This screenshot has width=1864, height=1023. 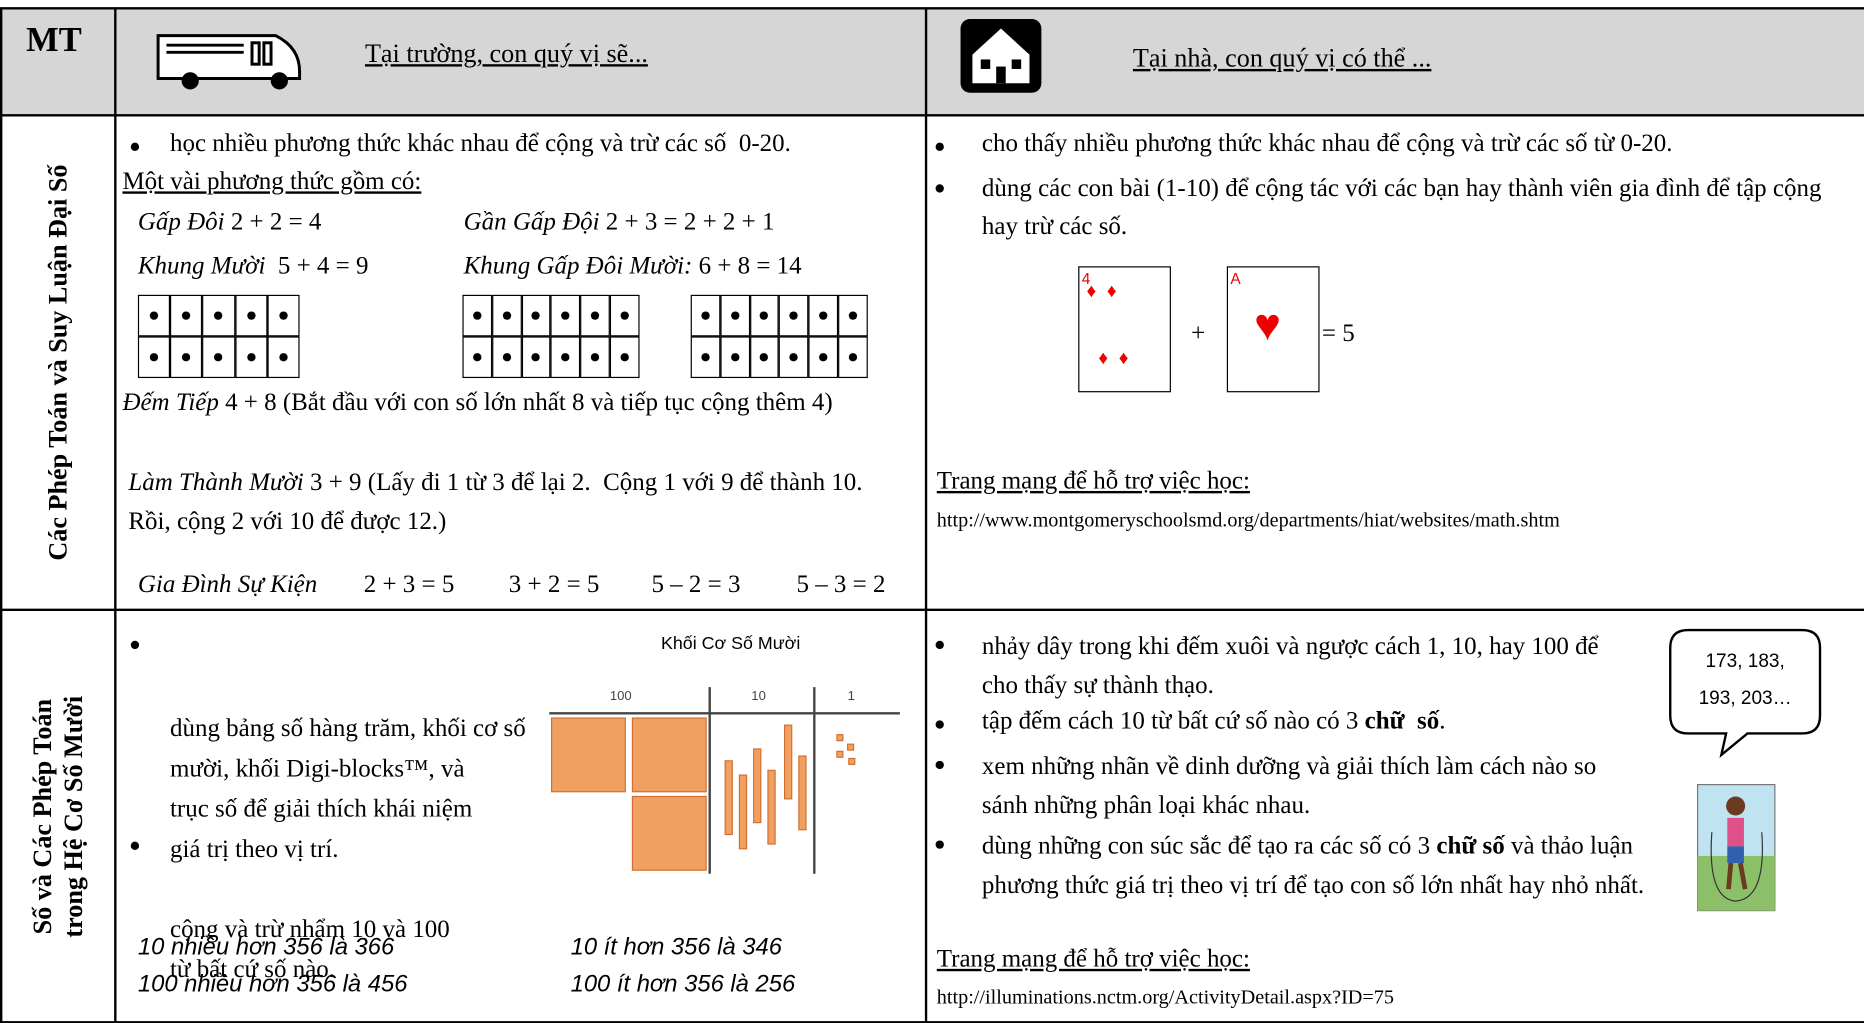 I want to click on strategy-example: 2 + 2 = 4, so click(x=276, y=221).